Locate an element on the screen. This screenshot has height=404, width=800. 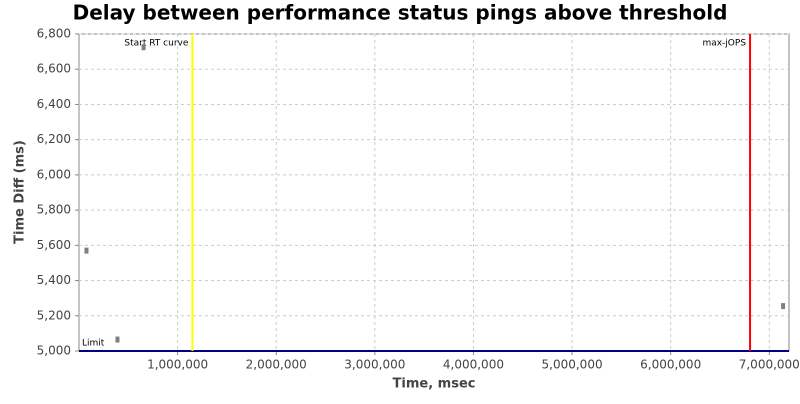
y-tick-label: 5,200 is located at coordinates (54, 315).